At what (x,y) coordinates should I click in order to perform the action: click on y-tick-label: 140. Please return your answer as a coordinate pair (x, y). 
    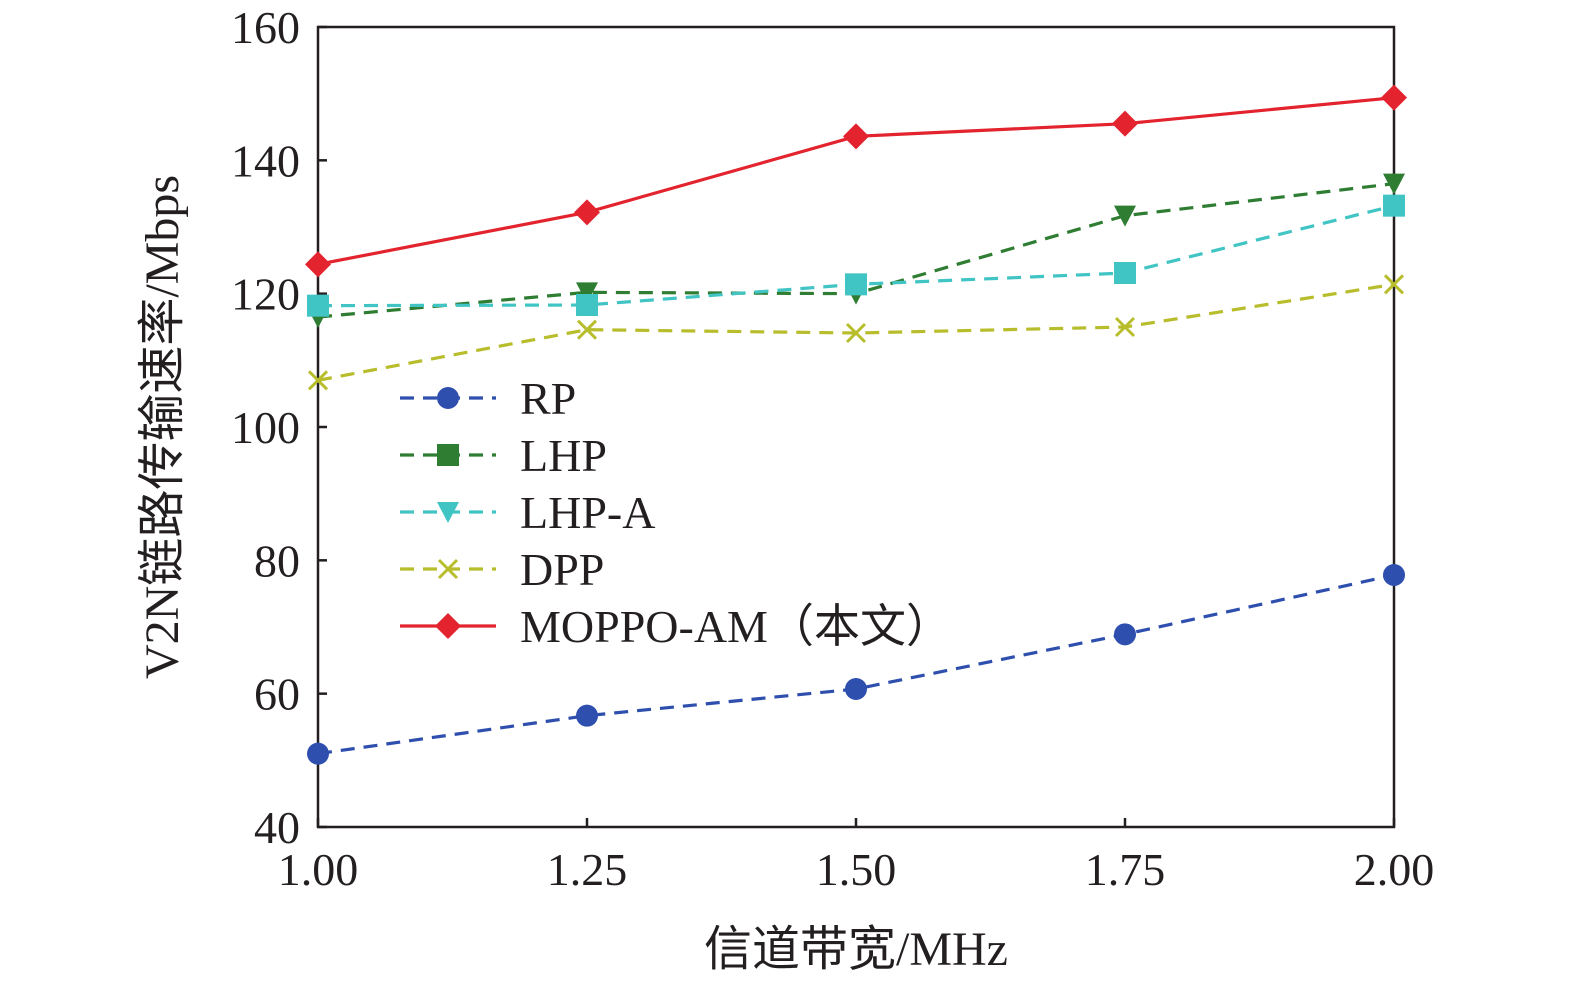
    Looking at the image, I should click on (265, 160).